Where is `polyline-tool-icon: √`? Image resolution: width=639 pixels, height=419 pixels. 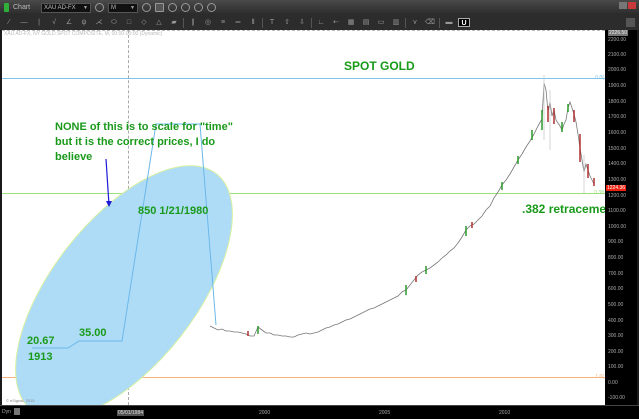 polyline-tool-icon: √ is located at coordinates (54, 22).